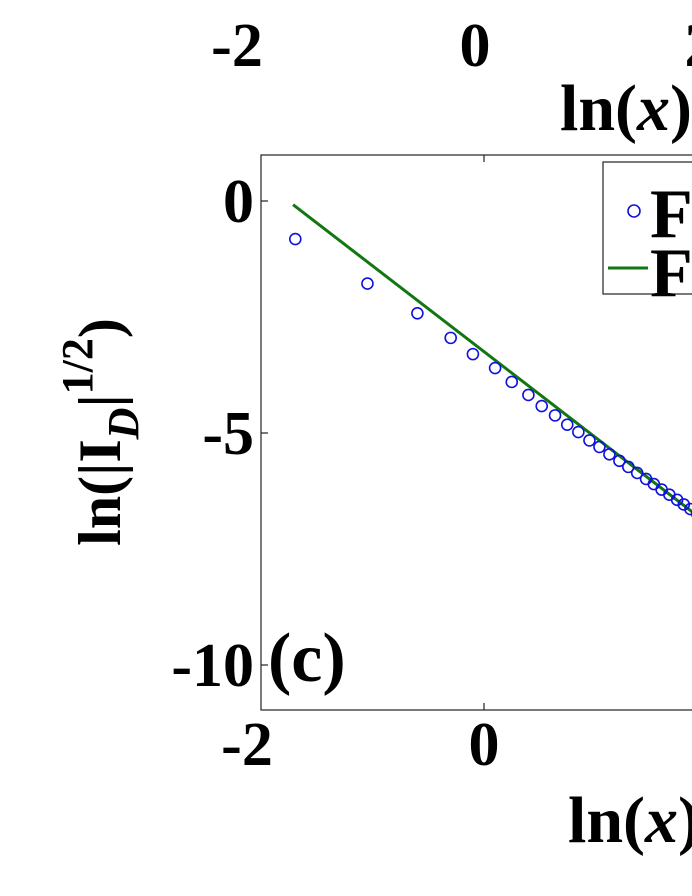 This screenshot has width=692, height=896. Describe the element at coordinates (688, 46) in the screenshot. I see `top-x-tick-label: 2` at that location.